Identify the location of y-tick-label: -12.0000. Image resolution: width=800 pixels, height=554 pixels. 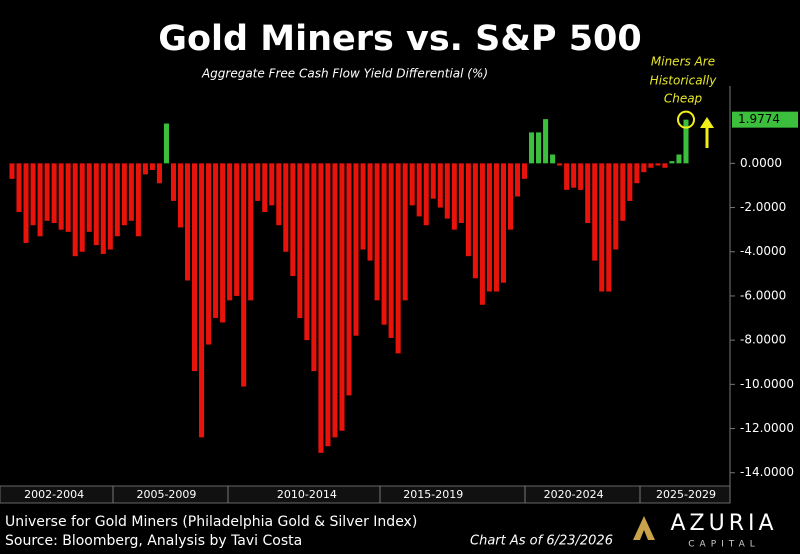
(767, 428).